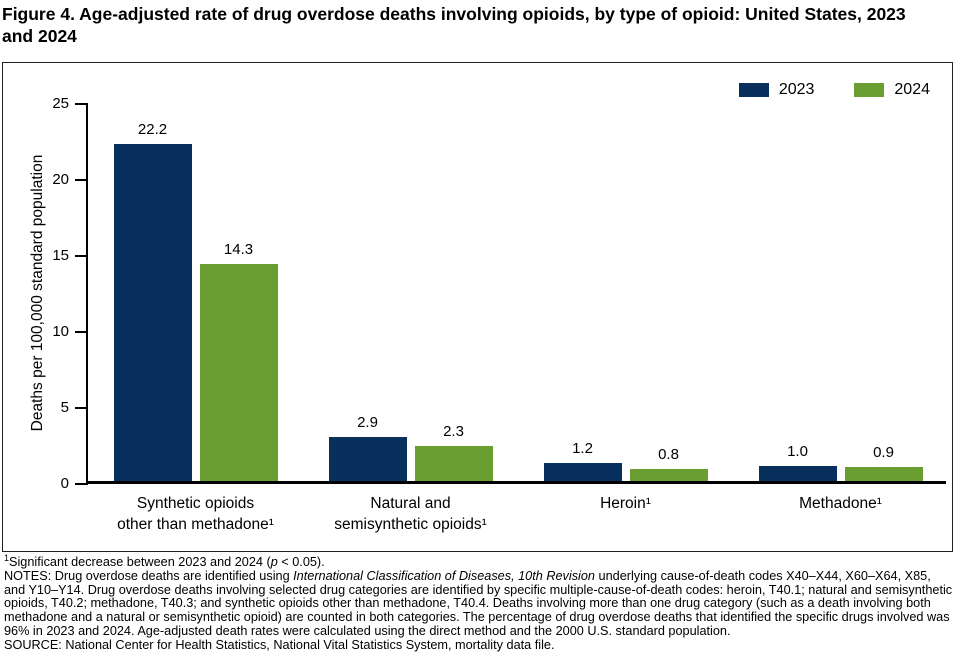 The image size is (960, 665). Describe the element at coordinates (60, 255) in the screenshot. I see `y-tick-label: 15` at that location.